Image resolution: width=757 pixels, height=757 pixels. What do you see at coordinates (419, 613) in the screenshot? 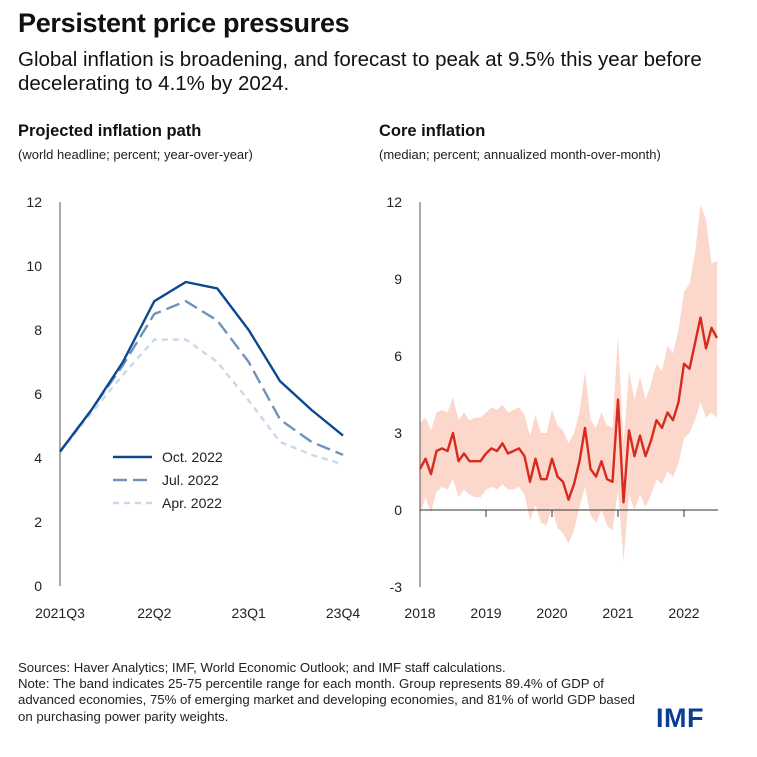
I see `x-tick-label: 2018` at bounding box center [419, 613].